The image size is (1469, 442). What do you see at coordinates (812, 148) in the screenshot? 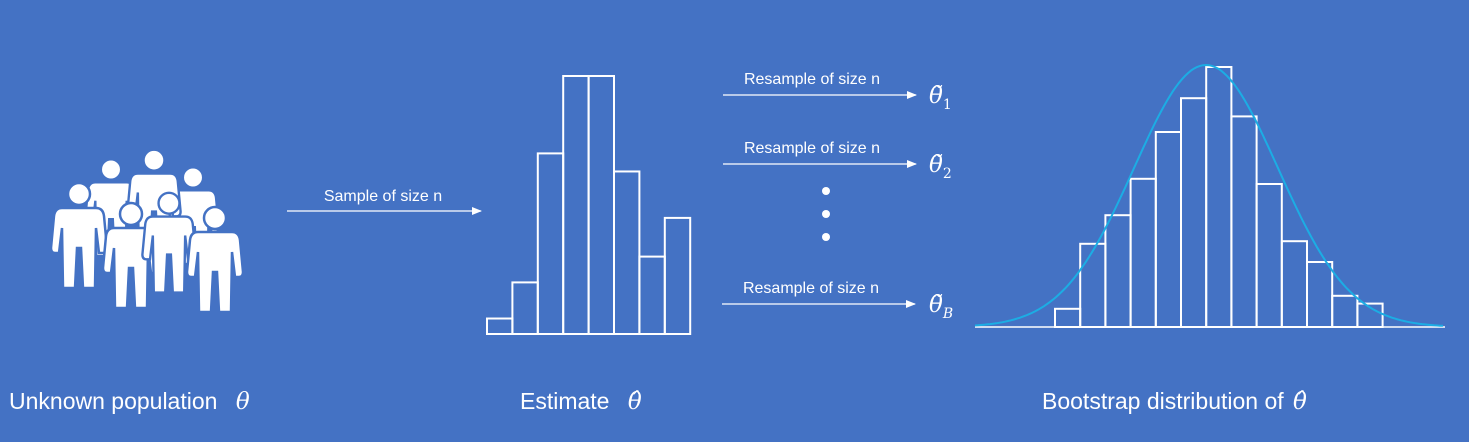
I see `resample-label-2: Resample of size n` at bounding box center [812, 148].